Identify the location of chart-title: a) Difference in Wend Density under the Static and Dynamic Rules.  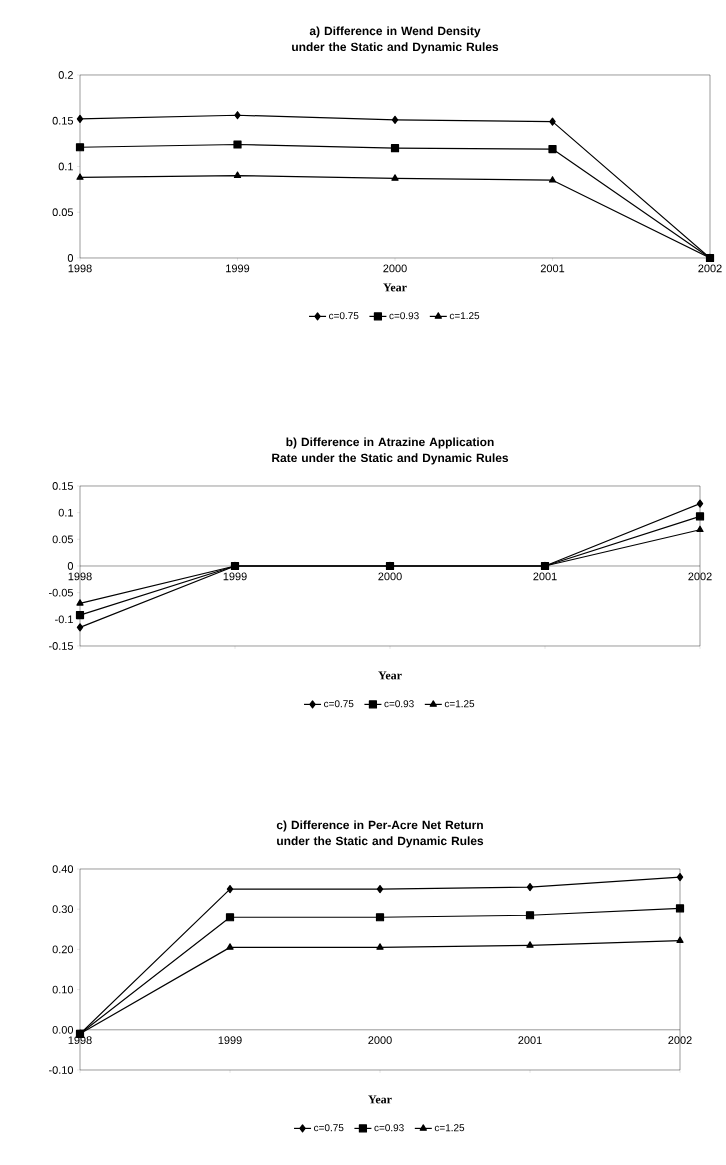
(395, 40).